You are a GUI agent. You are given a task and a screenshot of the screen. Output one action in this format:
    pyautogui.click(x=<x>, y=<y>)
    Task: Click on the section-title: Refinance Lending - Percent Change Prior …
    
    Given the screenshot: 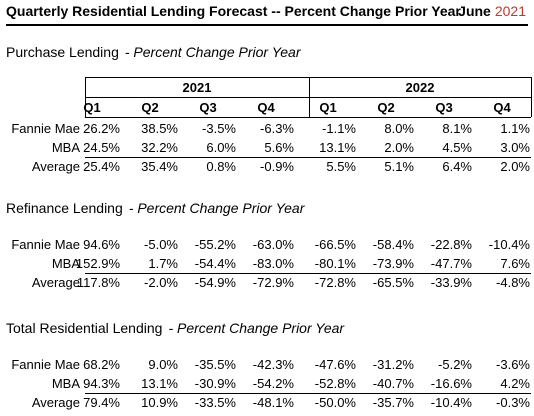 What is the action you would take?
    pyautogui.click(x=155, y=208)
    